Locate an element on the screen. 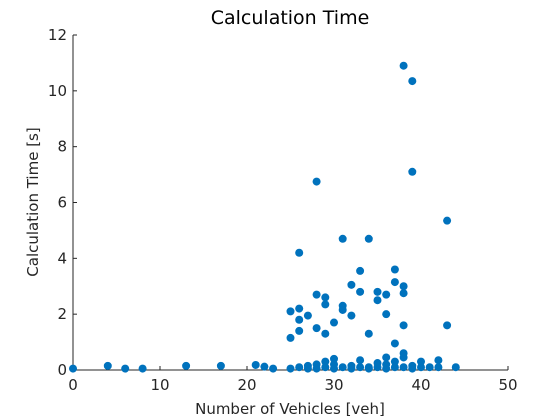  x-tick-label: 40 is located at coordinates (420, 385).